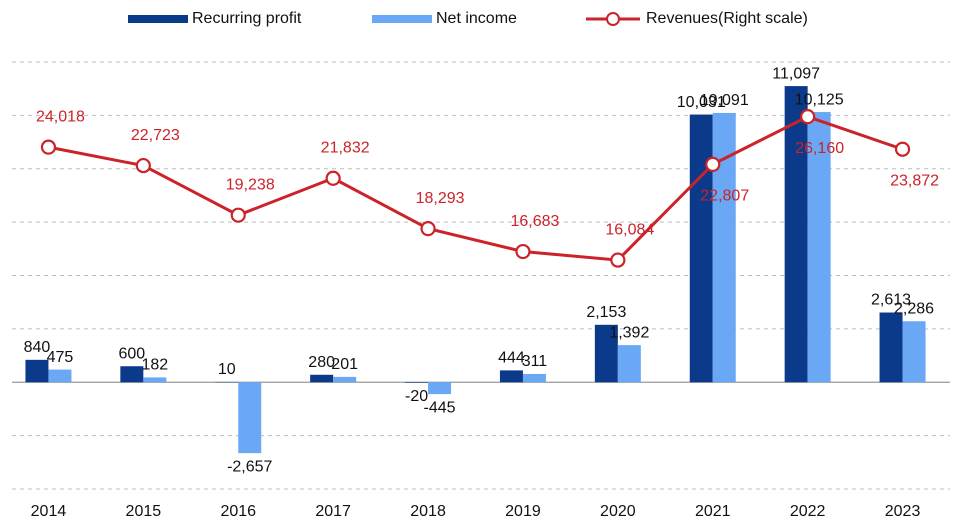 This screenshot has height=524, width=957. Describe the element at coordinates (49, 511) in the screenshot. I see `x-tick-label: 2014` at that location.